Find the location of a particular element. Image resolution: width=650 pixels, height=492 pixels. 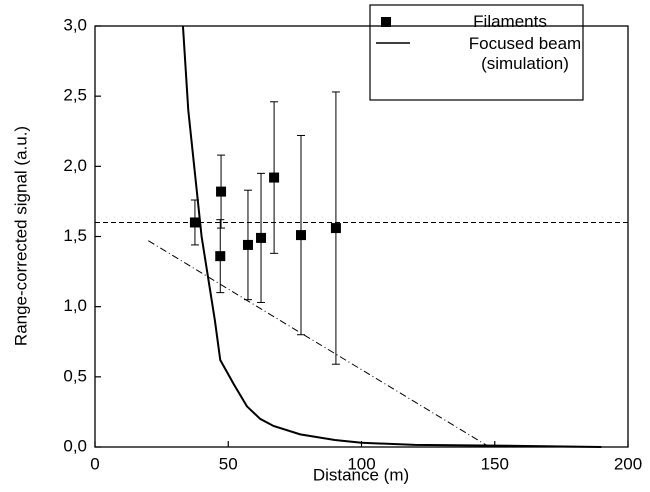

x-tick-label: 50 is located at coordinates (228, 463).